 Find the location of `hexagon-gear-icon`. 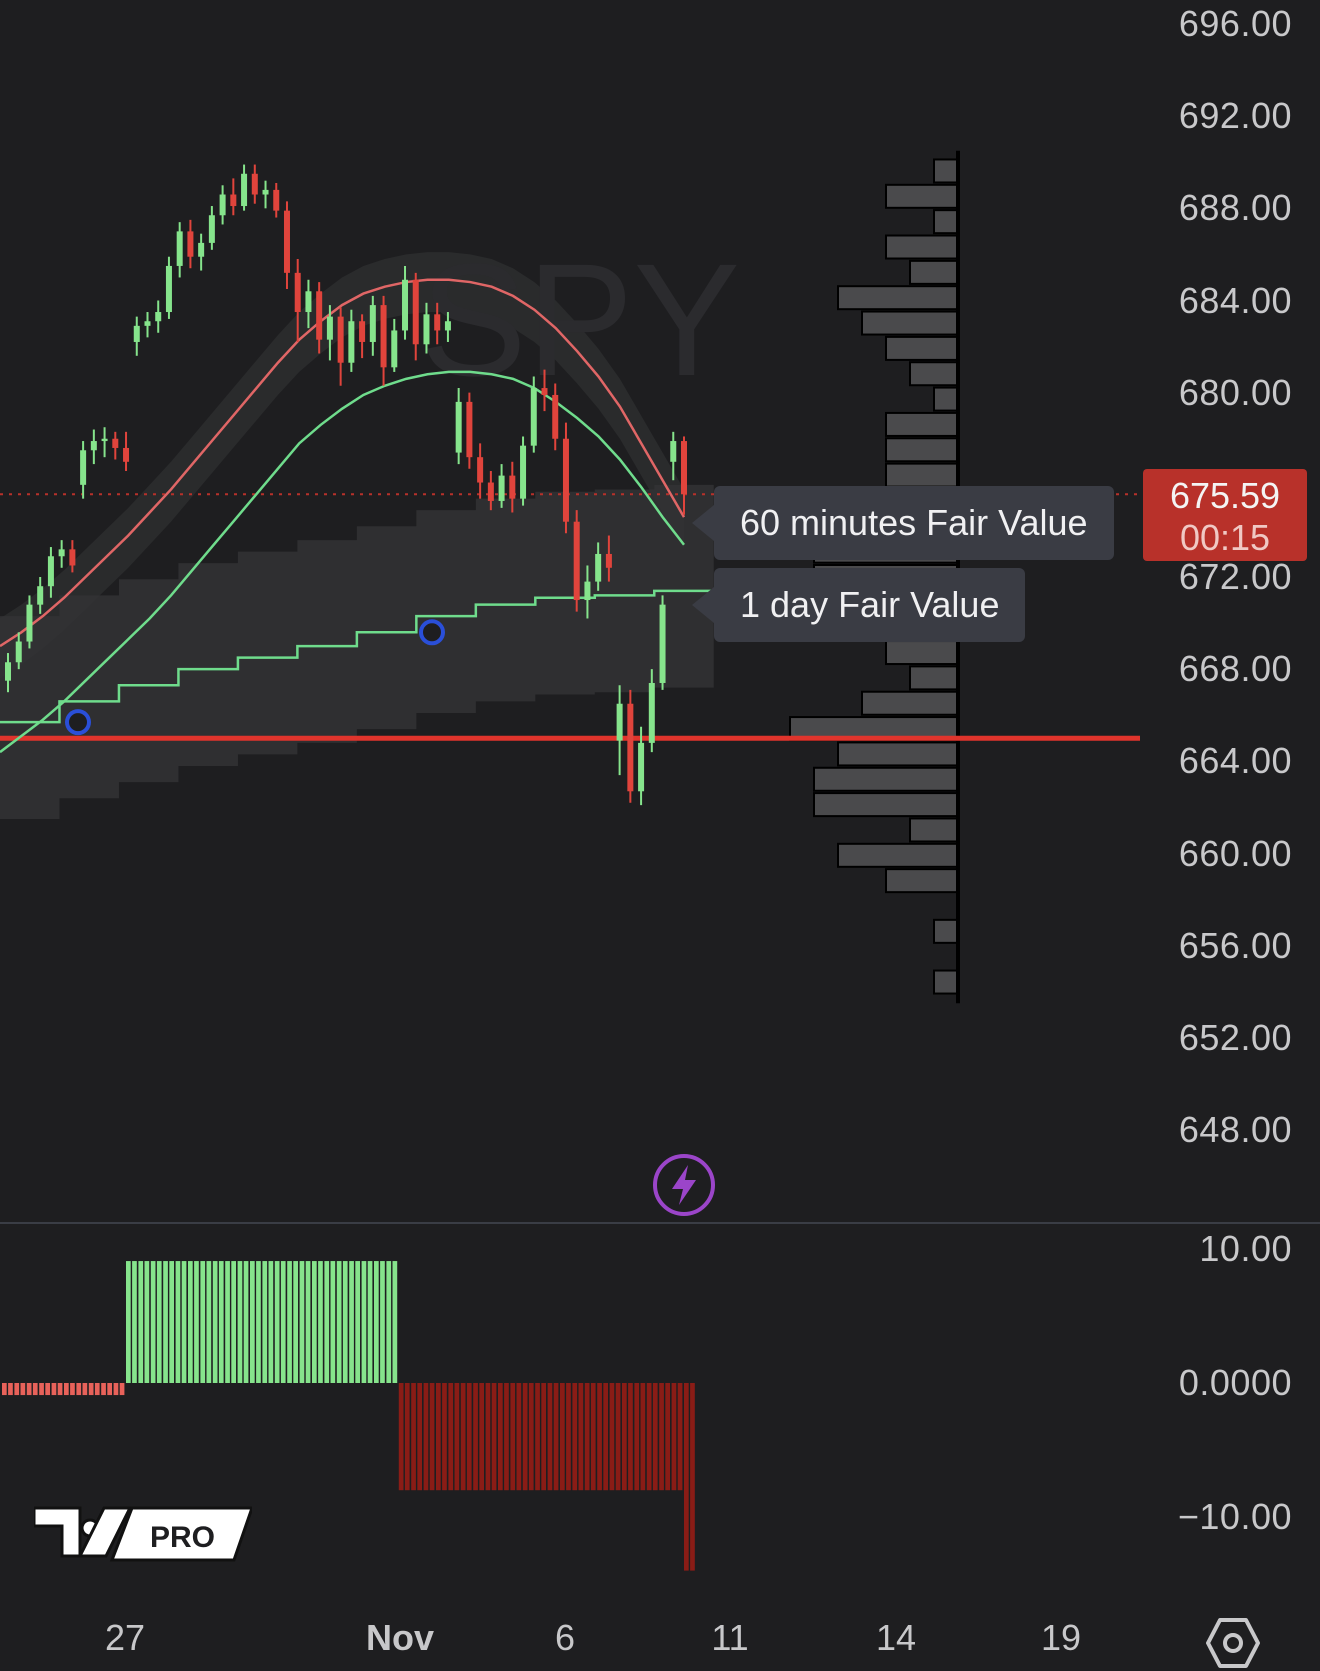

hexagon-gear-icon is located at coordinates (1233, 1643).